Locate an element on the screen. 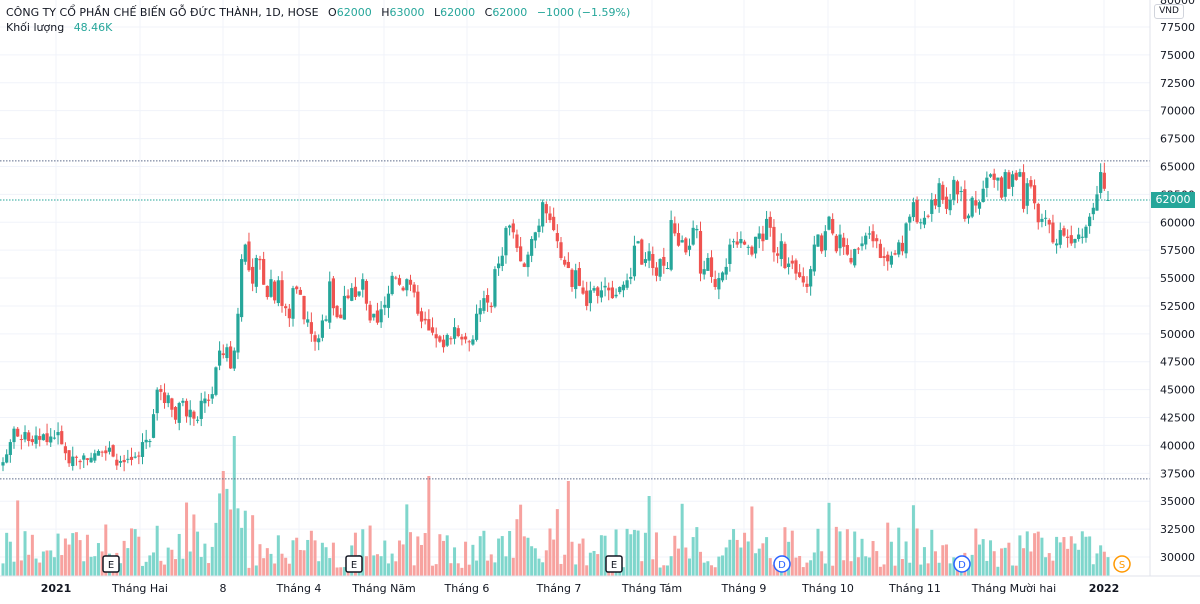  price-tick: 32500 is located at coordinates (1177, 529).